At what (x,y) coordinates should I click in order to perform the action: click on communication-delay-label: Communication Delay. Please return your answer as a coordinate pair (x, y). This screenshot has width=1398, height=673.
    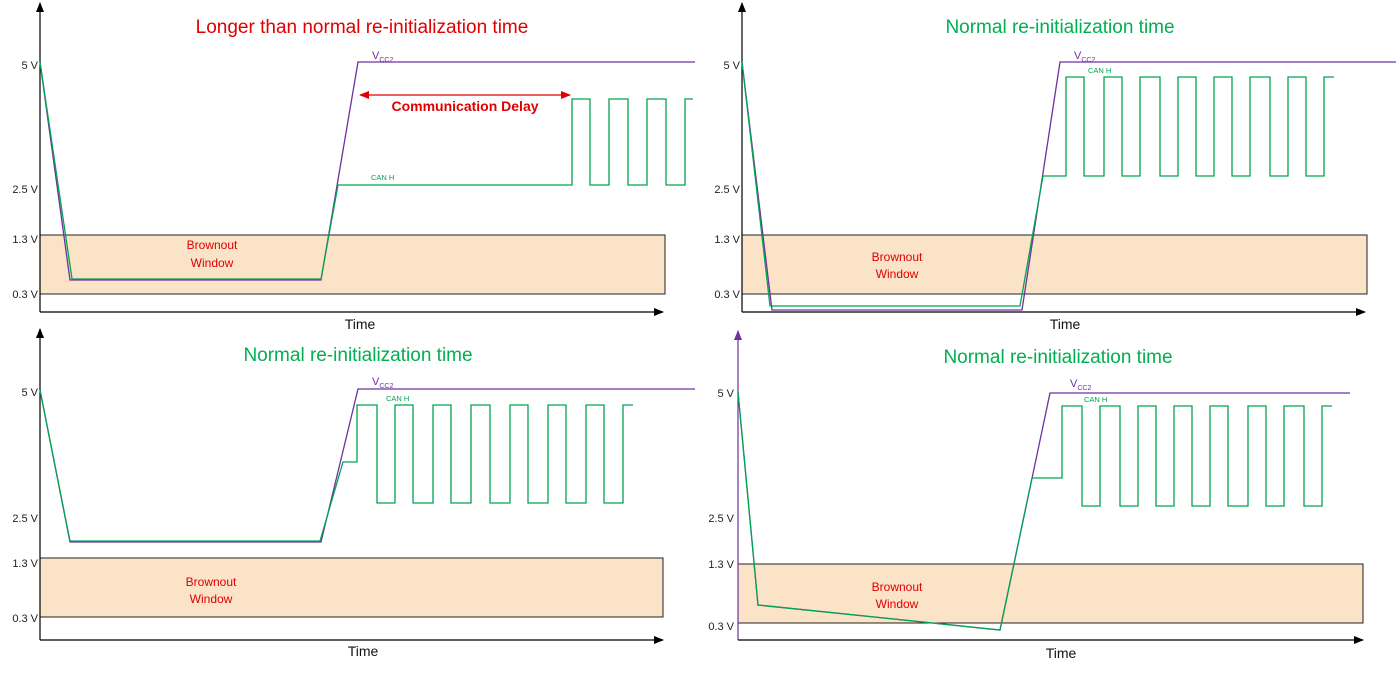
    Looking at the image, I should click on (464, 106).